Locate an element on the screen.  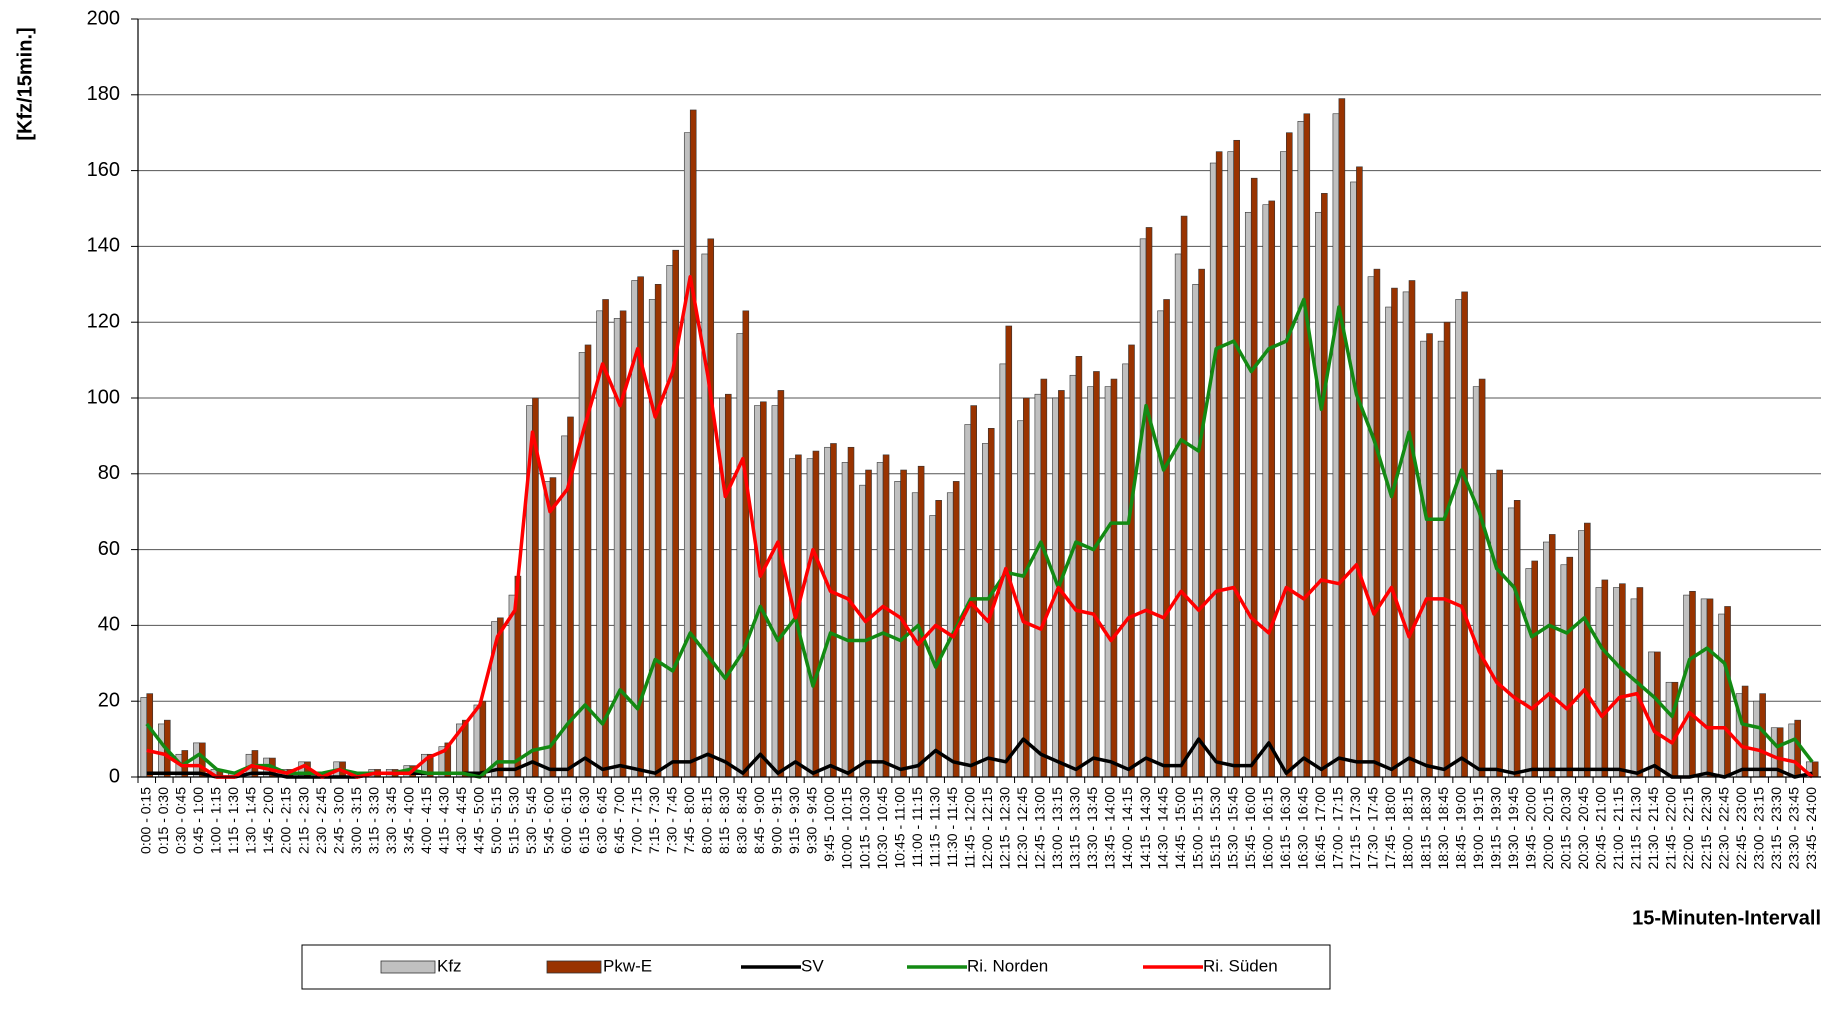
x-tick-label: 11:30 - 11:45 is located at coordinates (952, 827).